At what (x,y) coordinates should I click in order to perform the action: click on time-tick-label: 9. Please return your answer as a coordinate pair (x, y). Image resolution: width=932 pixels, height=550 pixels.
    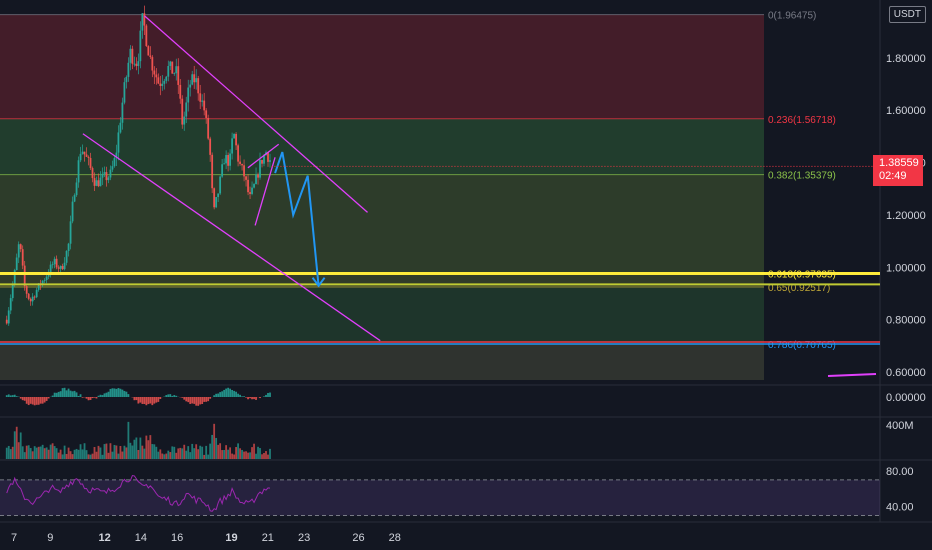
    Looking at the image, I should click on (50, 538).